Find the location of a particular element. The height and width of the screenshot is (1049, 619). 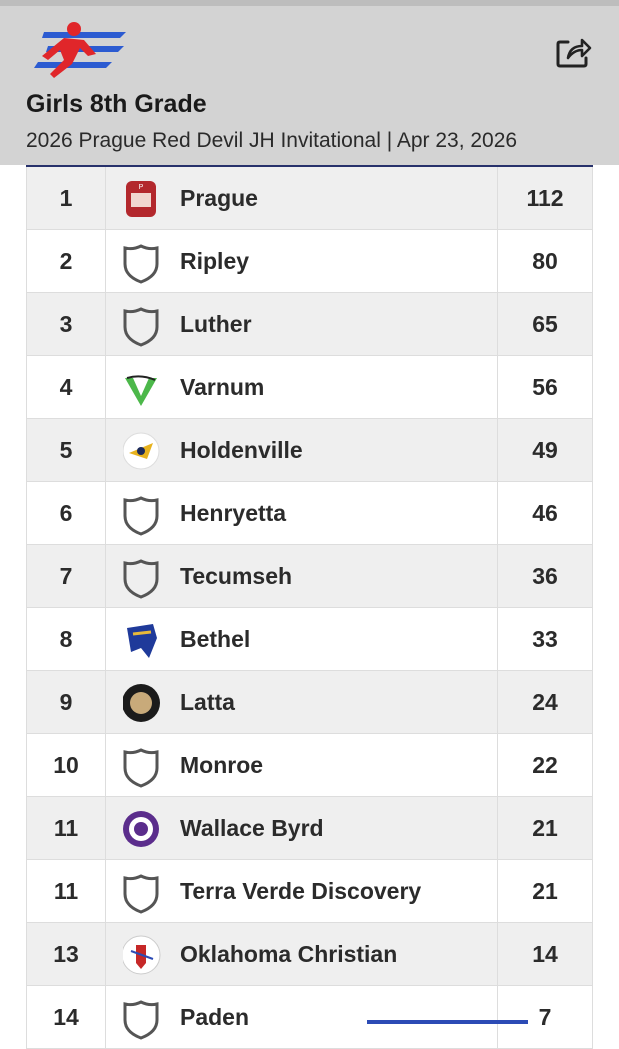

team-name: Terra Verde Discovery is located at coordinates (301, 891).